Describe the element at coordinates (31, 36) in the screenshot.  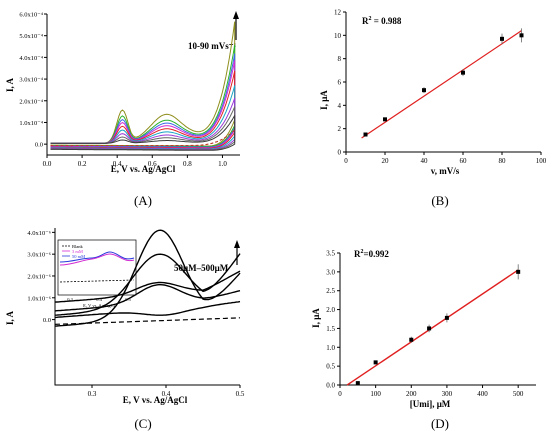
I see `panel-a-ytick-label: 5.0x10⁻⁴` at that location.